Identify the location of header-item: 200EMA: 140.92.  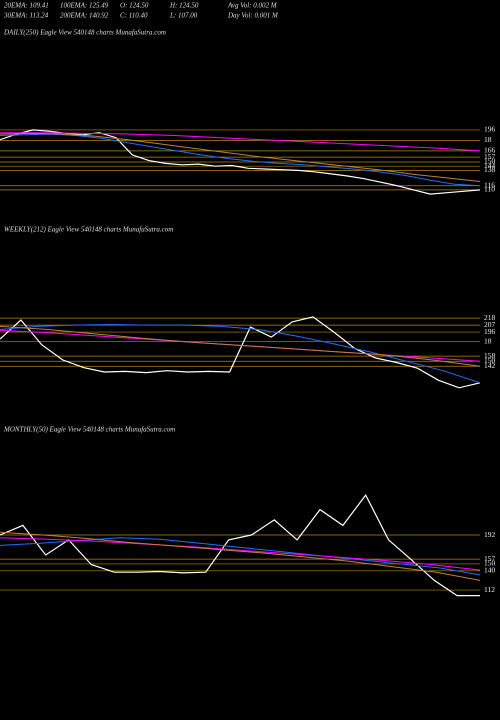
(84, 16).